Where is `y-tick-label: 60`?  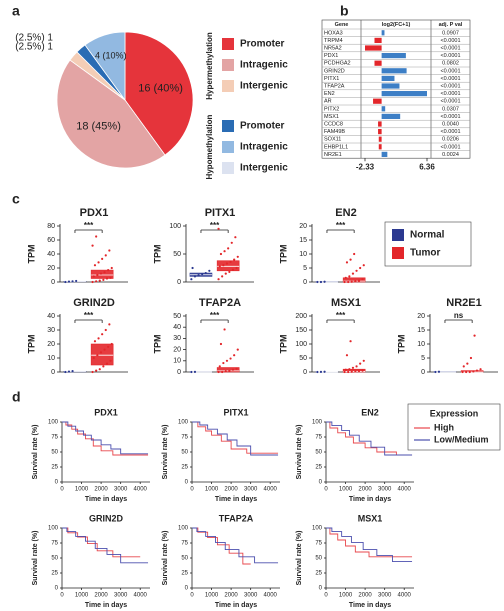 y-tick-label: 60 is located at coordinates (51, 240).